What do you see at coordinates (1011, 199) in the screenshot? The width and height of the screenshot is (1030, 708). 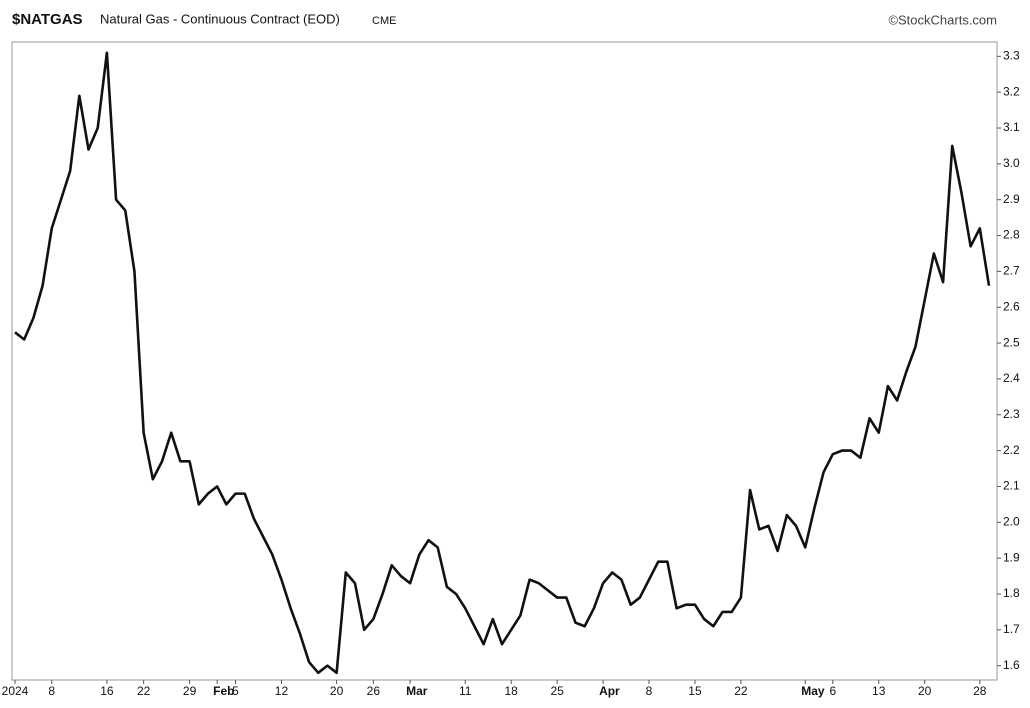 I see `y-tick-label: 2.9` at bounding box center [1011, 199].